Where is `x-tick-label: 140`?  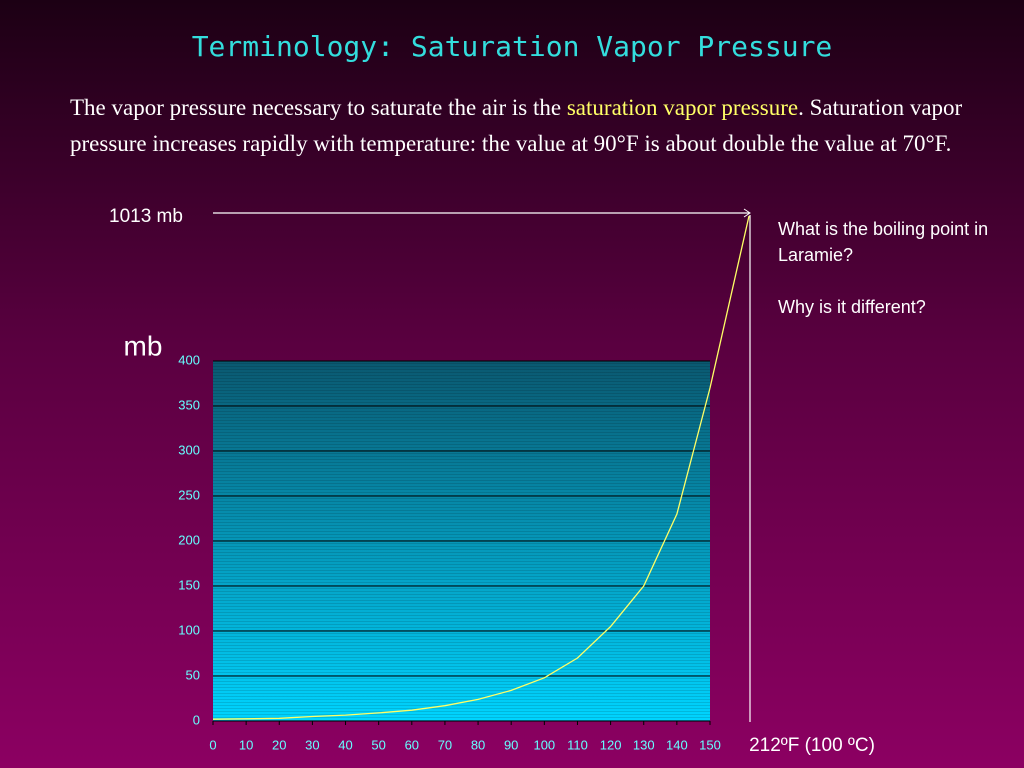 x-tick-label: 140 is located at coordinates (677, 744).